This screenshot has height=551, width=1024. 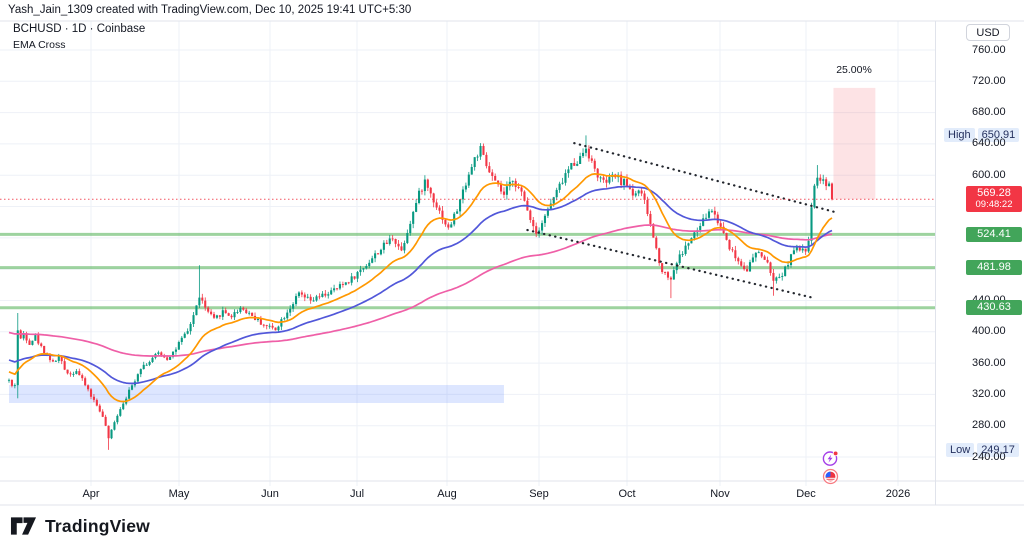 What do you see at coordinates (79, 29) in the screenshot?
I see `symbol-title: BCHUSD · 1D · Coinbase` at bounding box center [79, 29].